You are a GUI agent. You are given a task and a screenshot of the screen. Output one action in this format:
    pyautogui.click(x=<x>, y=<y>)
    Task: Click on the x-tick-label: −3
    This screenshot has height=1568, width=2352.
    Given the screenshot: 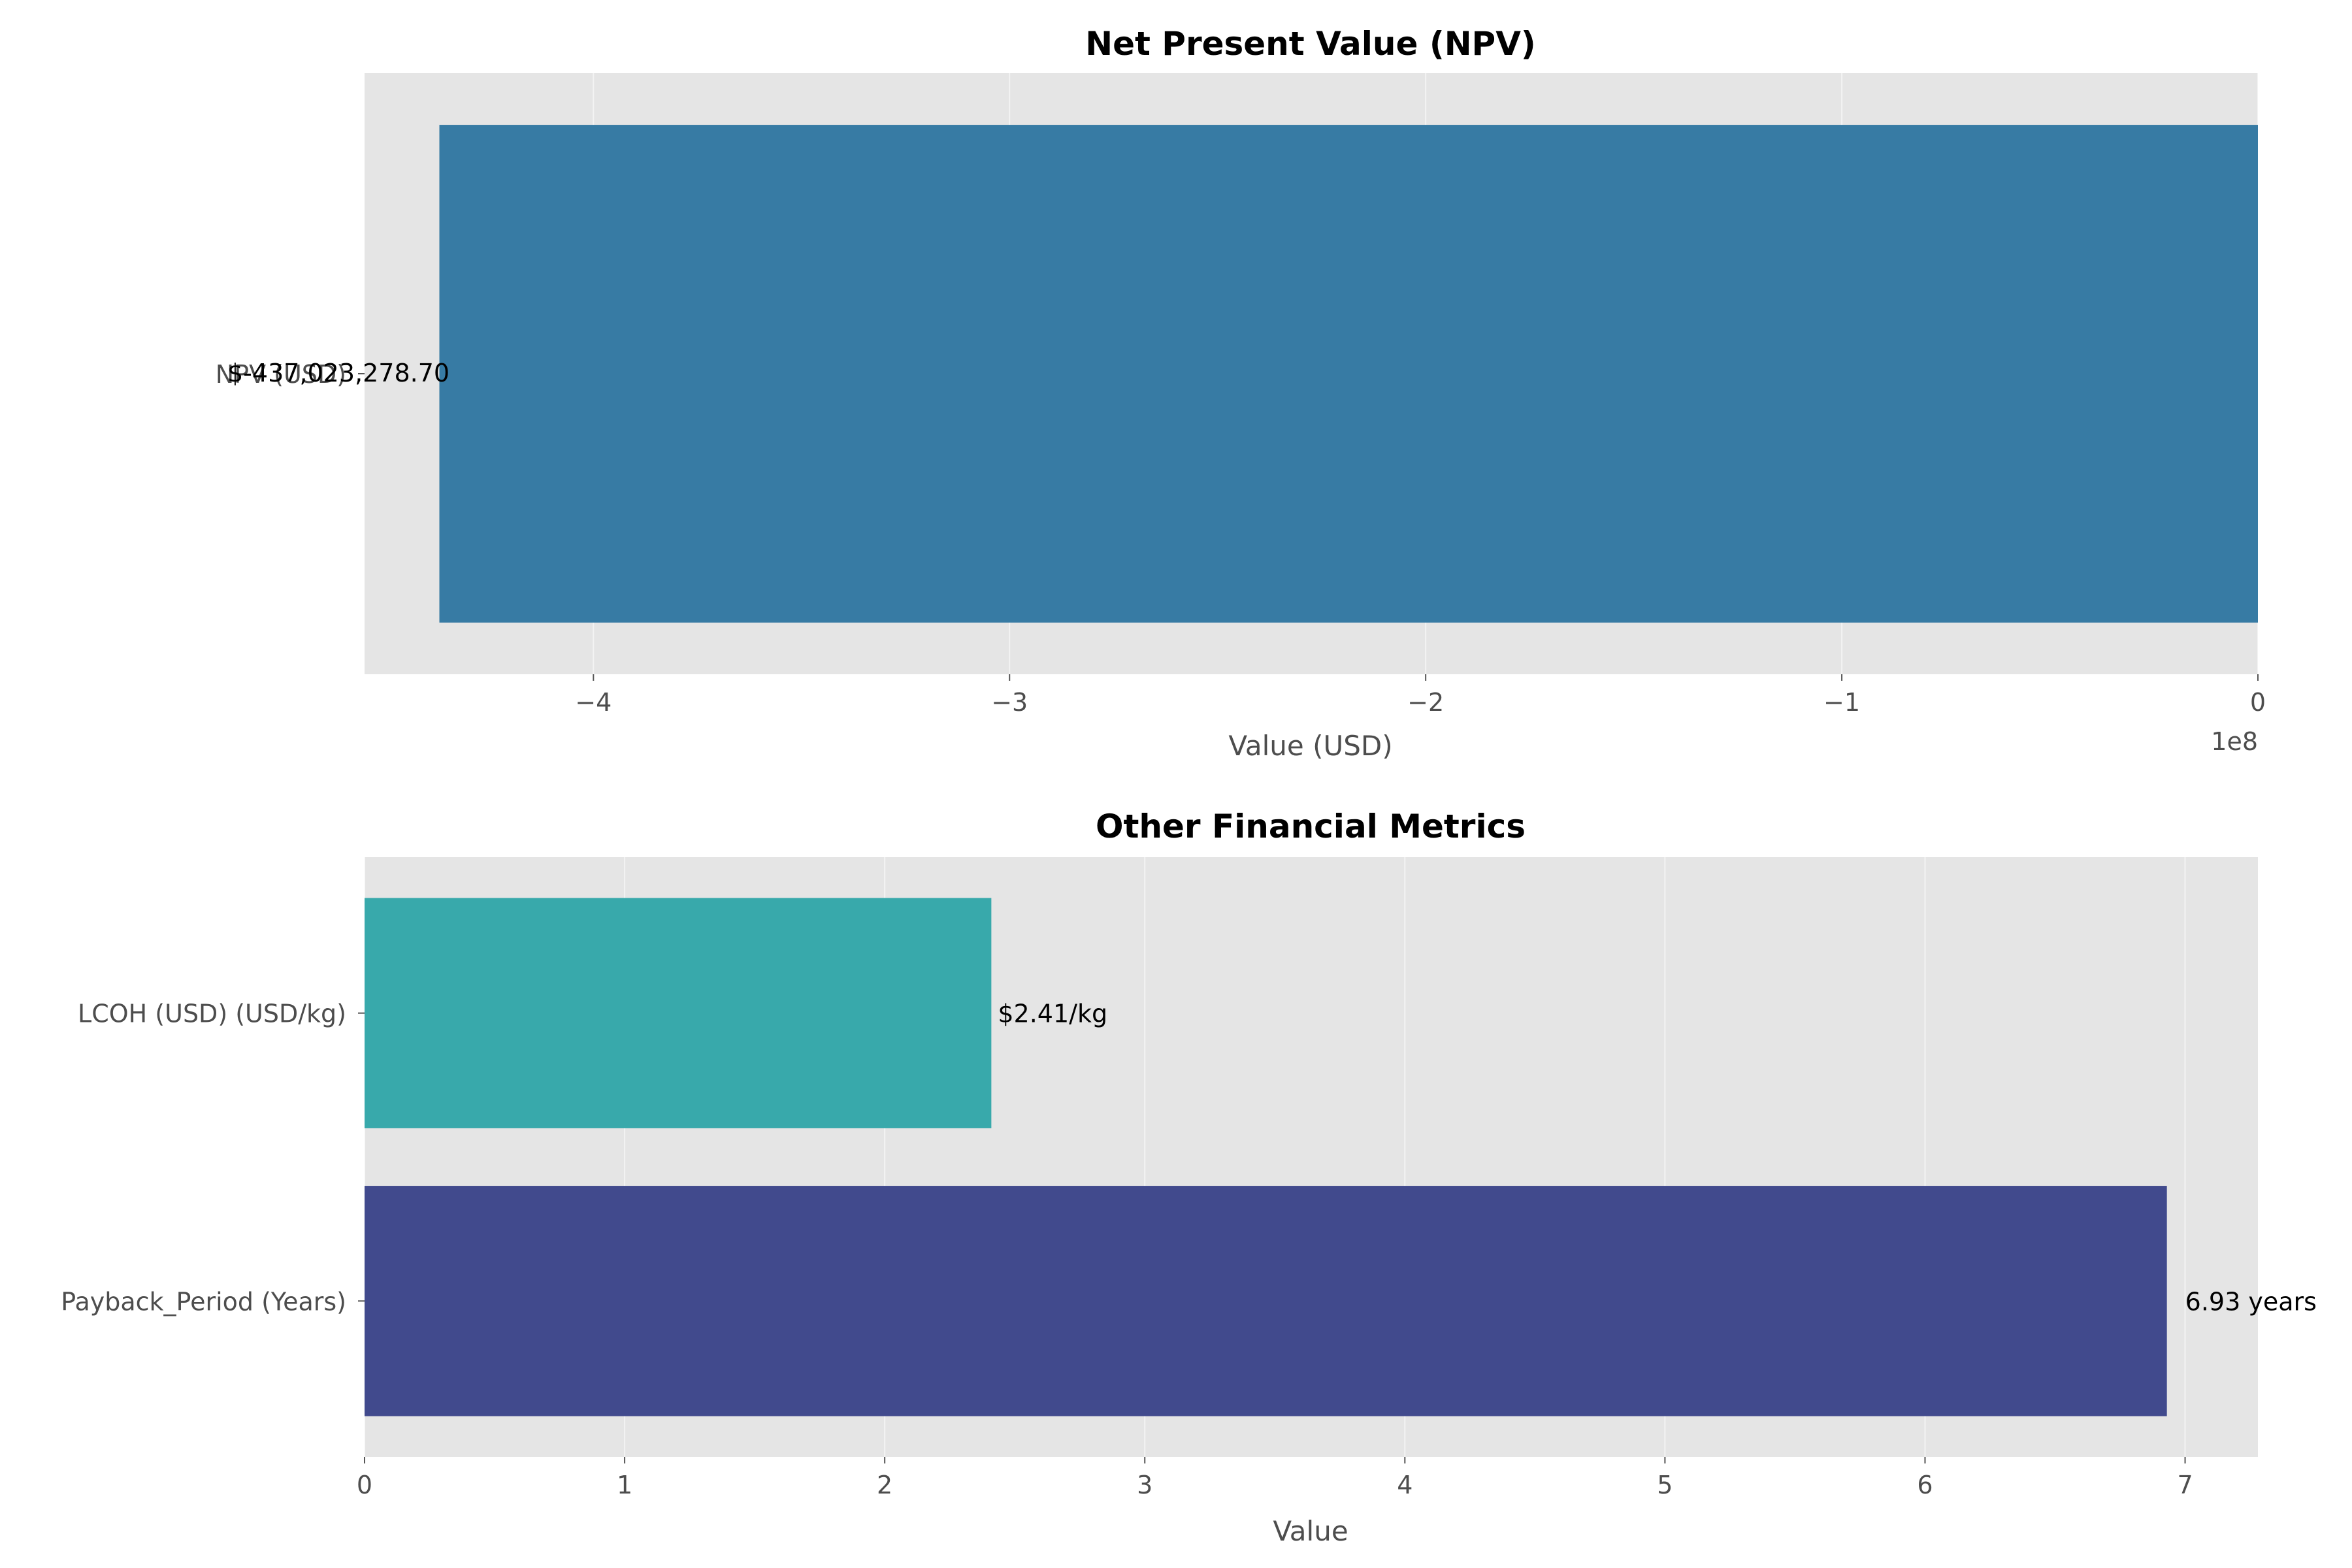 What is the action you would take?
    pyautogui.click(x=1009, y=702)
    